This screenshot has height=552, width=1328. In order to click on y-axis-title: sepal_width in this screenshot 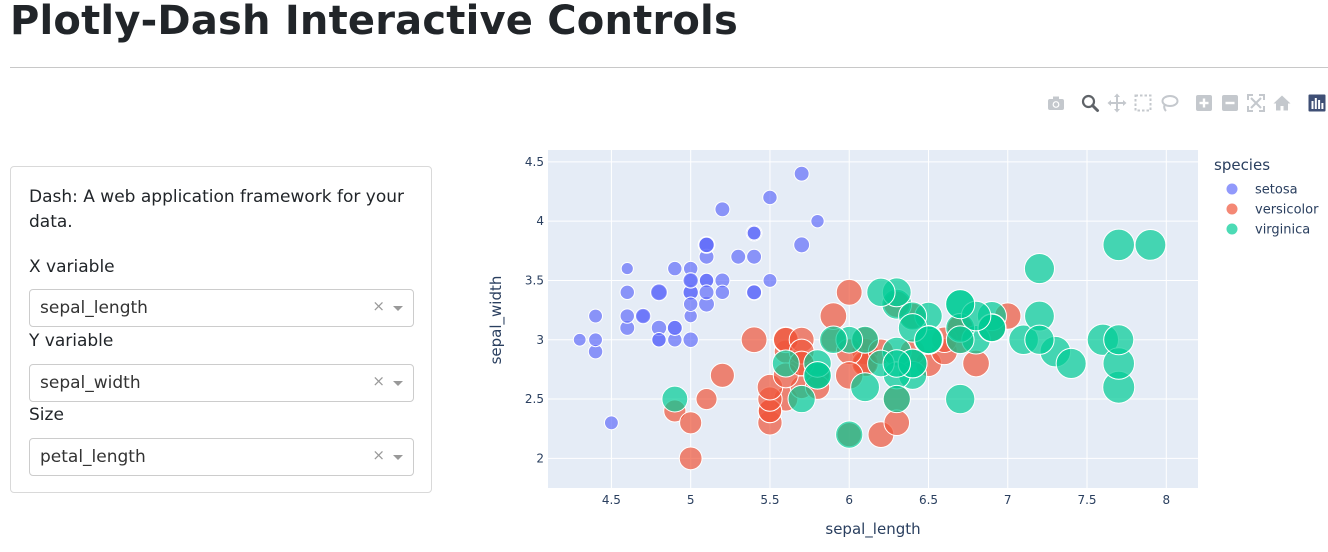, I will do `click(496, 320)`.